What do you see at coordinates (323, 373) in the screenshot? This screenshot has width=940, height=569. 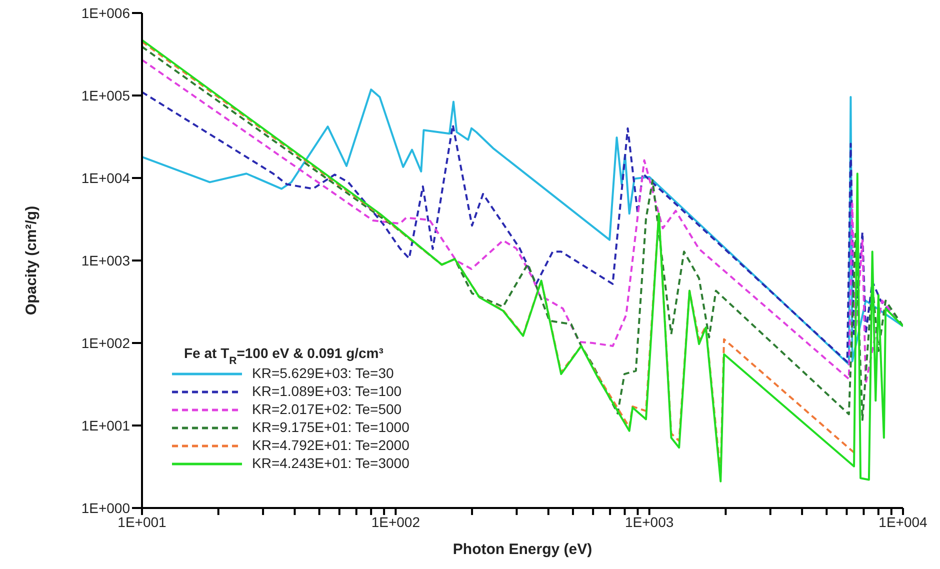 I see `legend-label: KR=5.629E+03: Te=30` at bounding box center [323, 373].